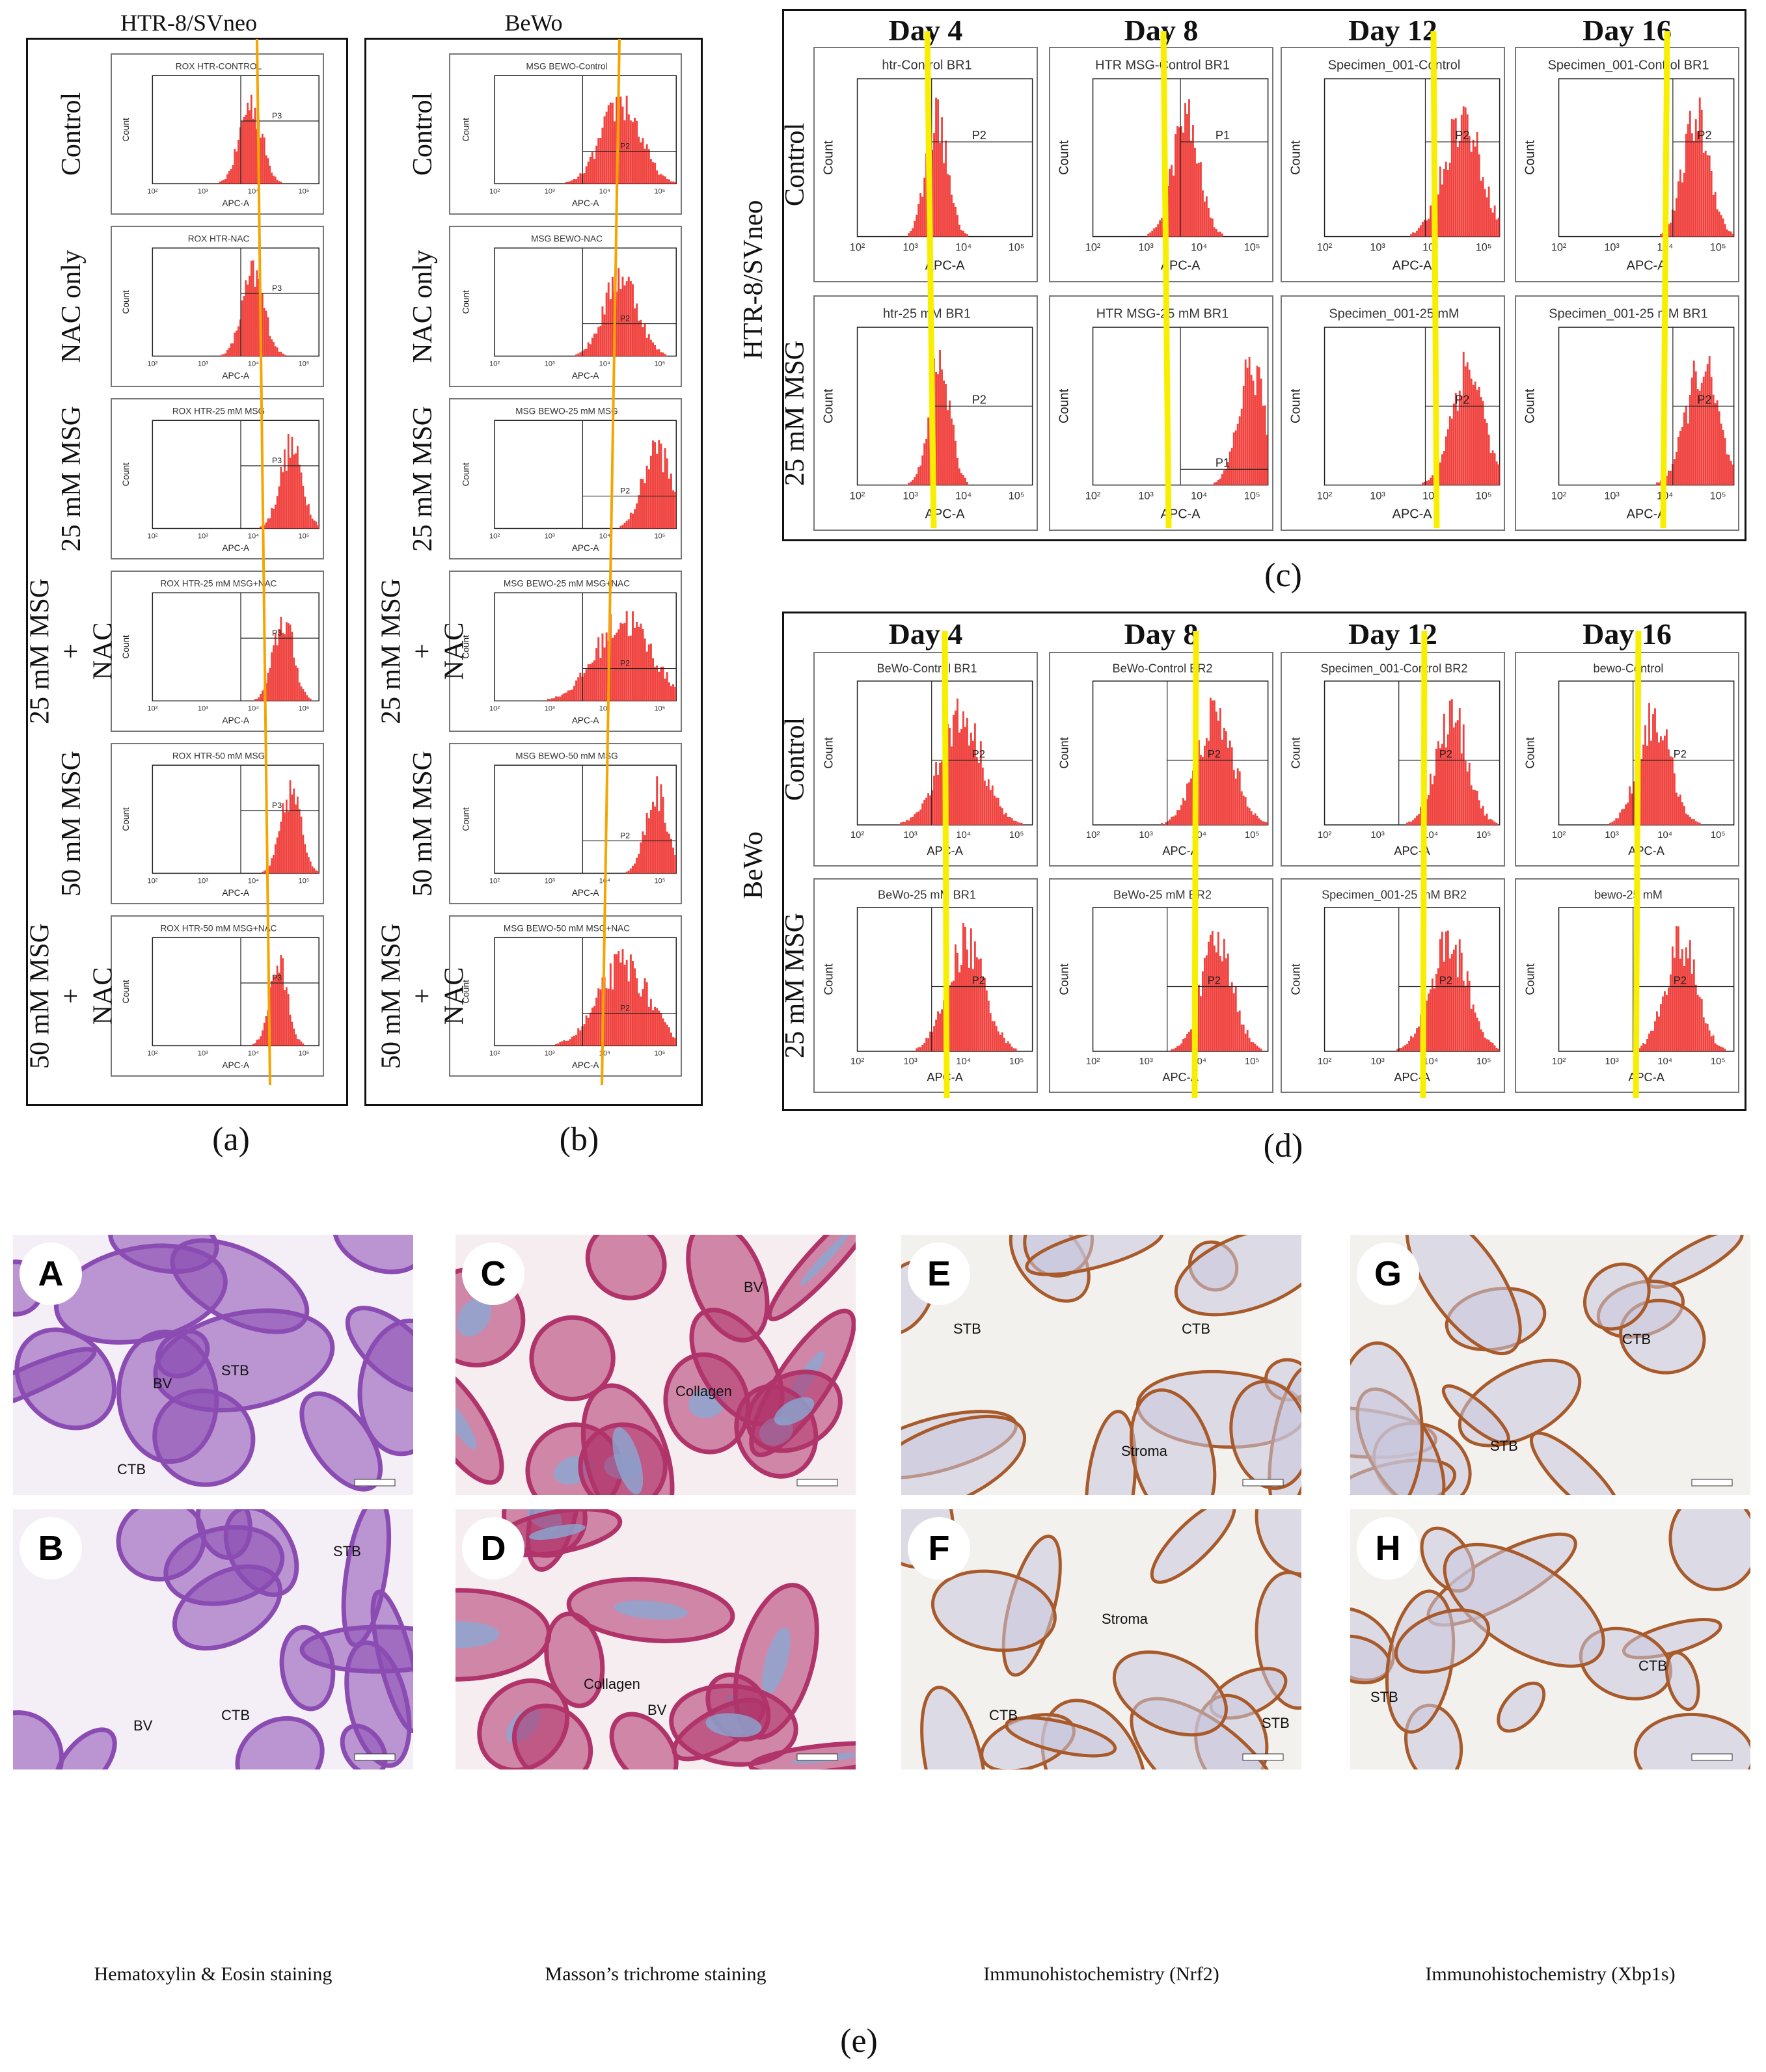 This screenshot has height=2072, width=1766. I want to click on plot-title: MSG BEWO-NAC, so click(567, 238).